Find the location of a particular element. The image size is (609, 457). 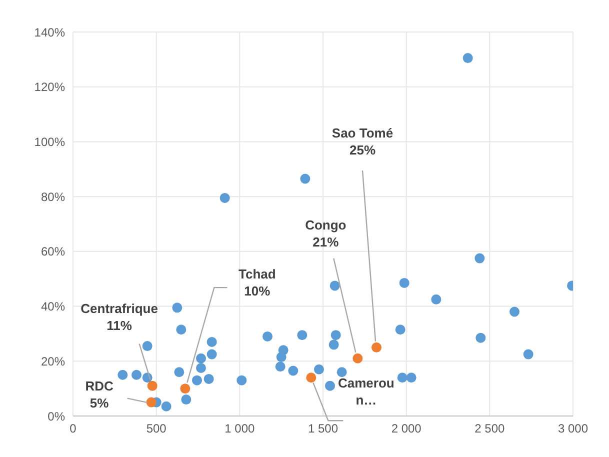

y-tick-label: 0% is located at coordinates (57, 416).